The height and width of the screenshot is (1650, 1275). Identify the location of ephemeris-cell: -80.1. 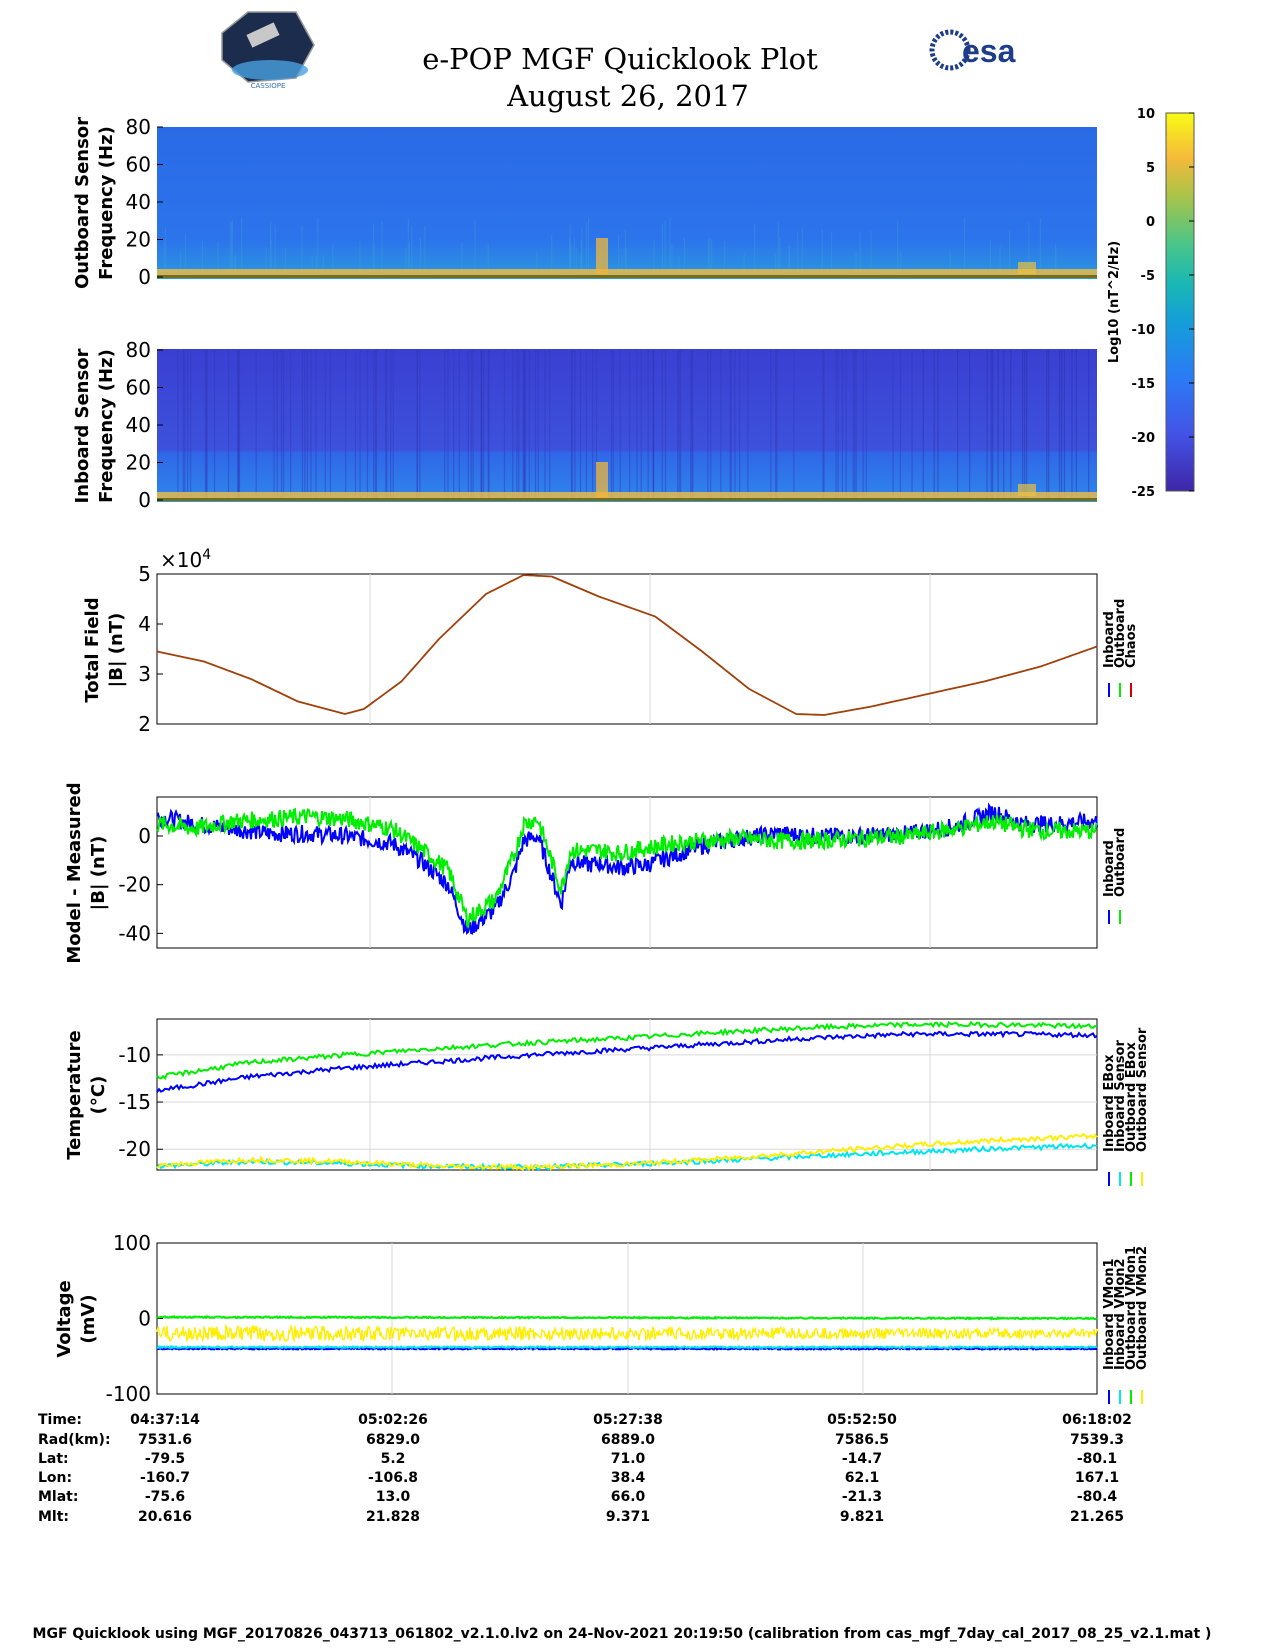
(1097, 1459).